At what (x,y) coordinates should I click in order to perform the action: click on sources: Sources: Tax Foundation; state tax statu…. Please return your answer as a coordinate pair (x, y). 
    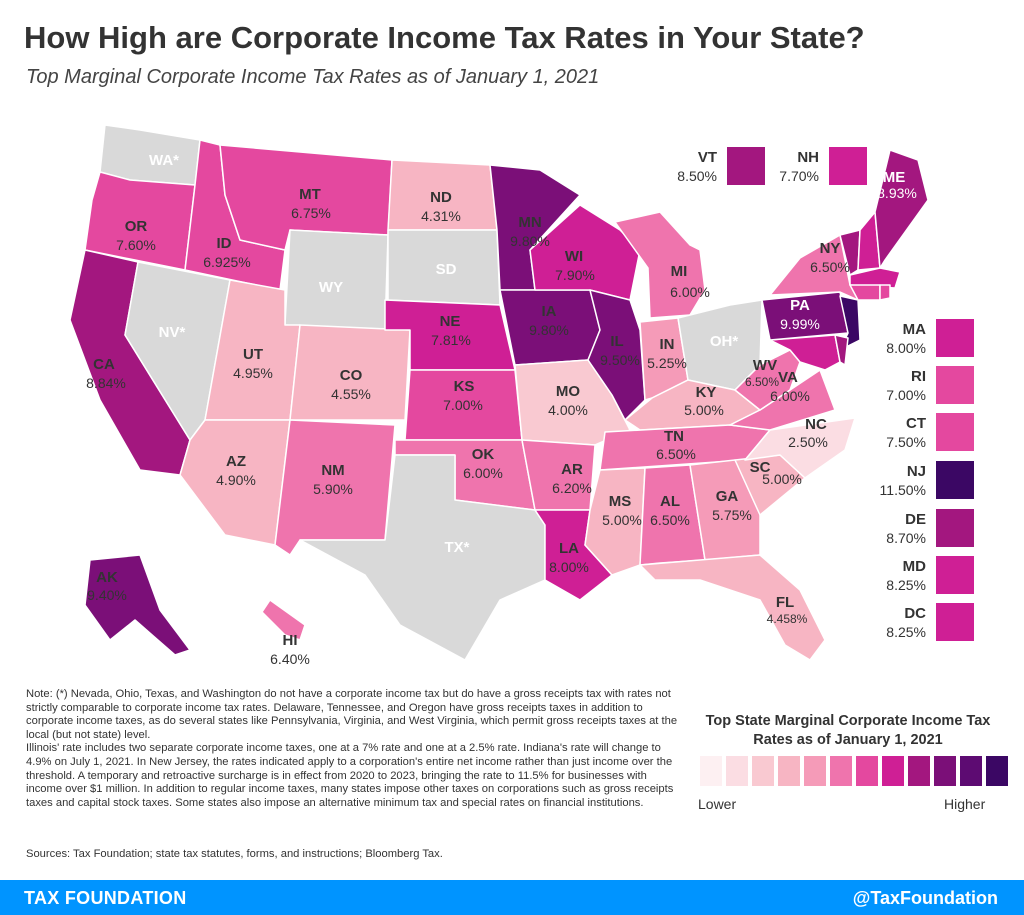
    Looking at the image, I should click on (234, 854).